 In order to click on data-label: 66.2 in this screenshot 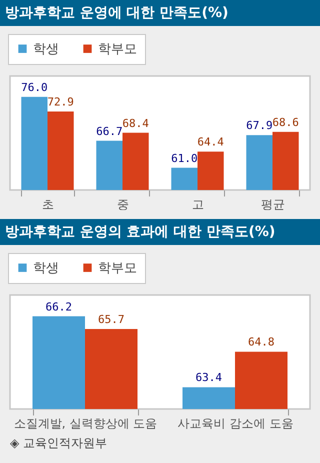, I will do `click(59, 307)`.